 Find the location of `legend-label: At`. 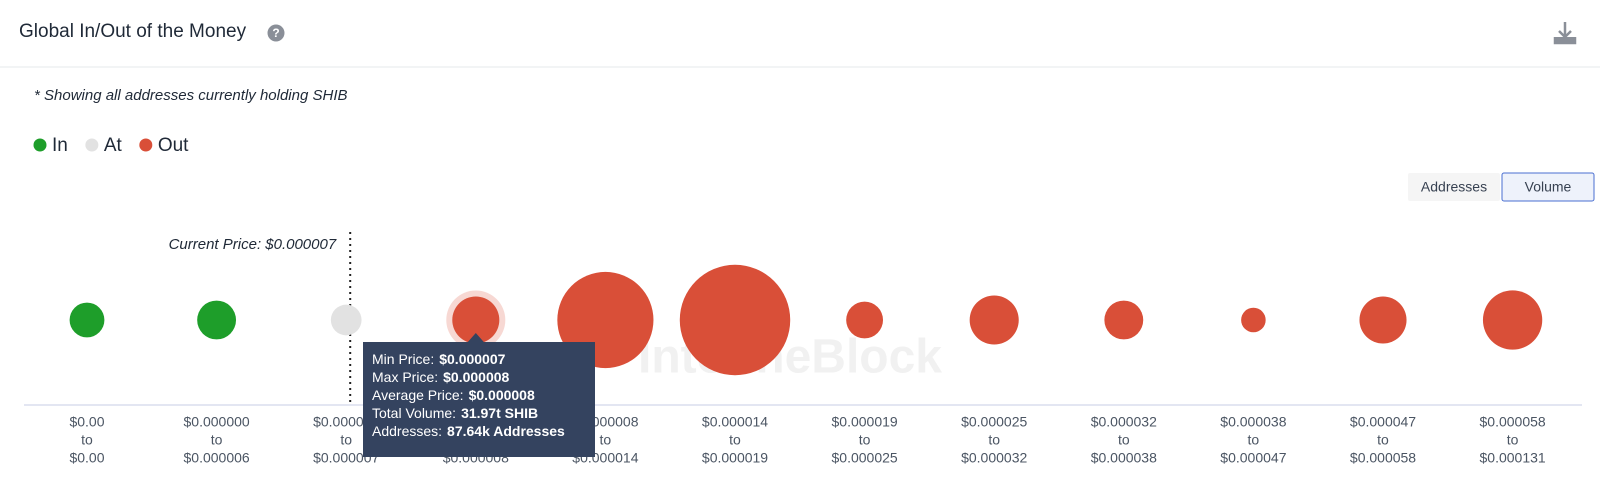

legend-label: At is located at coordinates (113, 145).